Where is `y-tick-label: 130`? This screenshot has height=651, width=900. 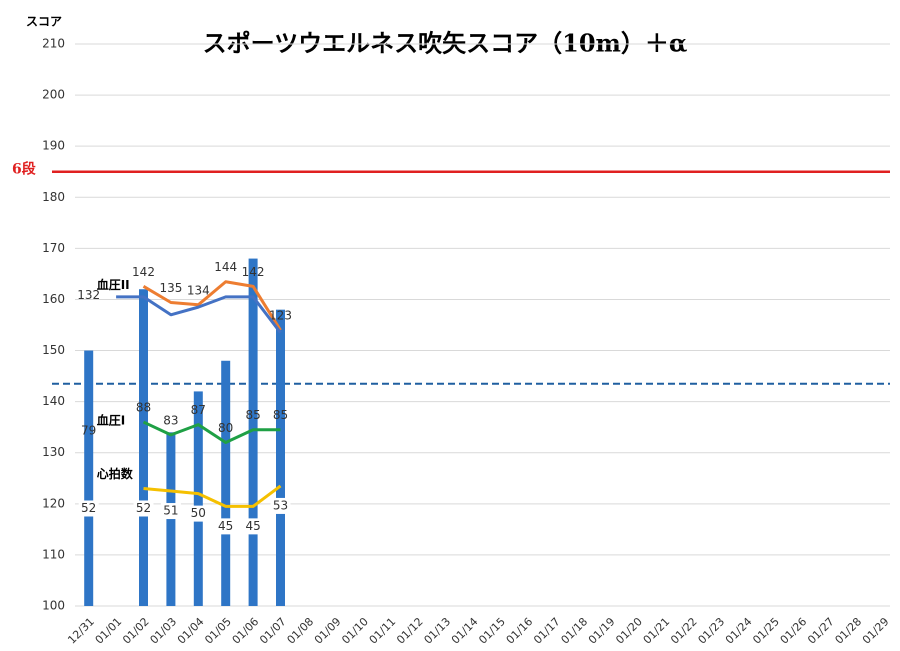
y-tick-label: 130 is located at coordinates (53, 452).